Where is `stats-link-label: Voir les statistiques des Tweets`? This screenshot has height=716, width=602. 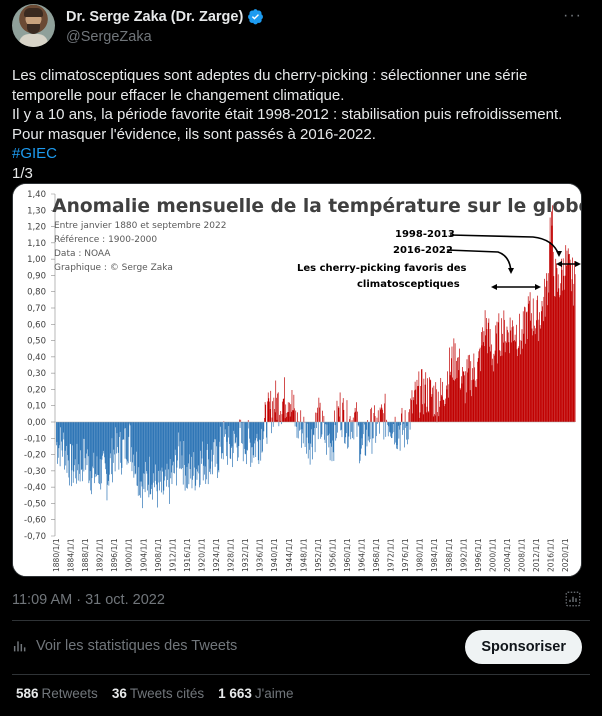 stats-link-label: Voir les statistiques des Tweets is located at coordinates (137, 646).